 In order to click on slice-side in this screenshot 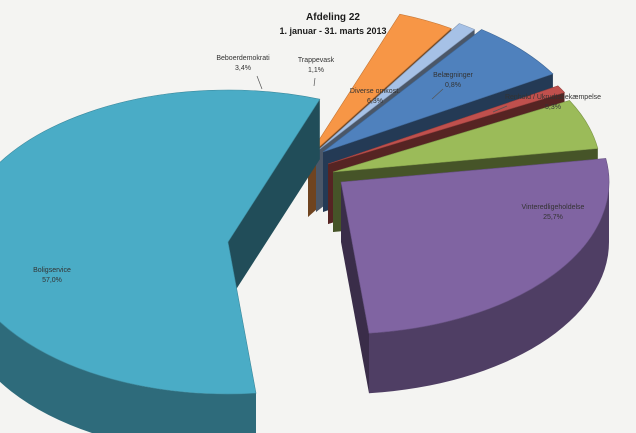, I will do `click(128, 377)`.